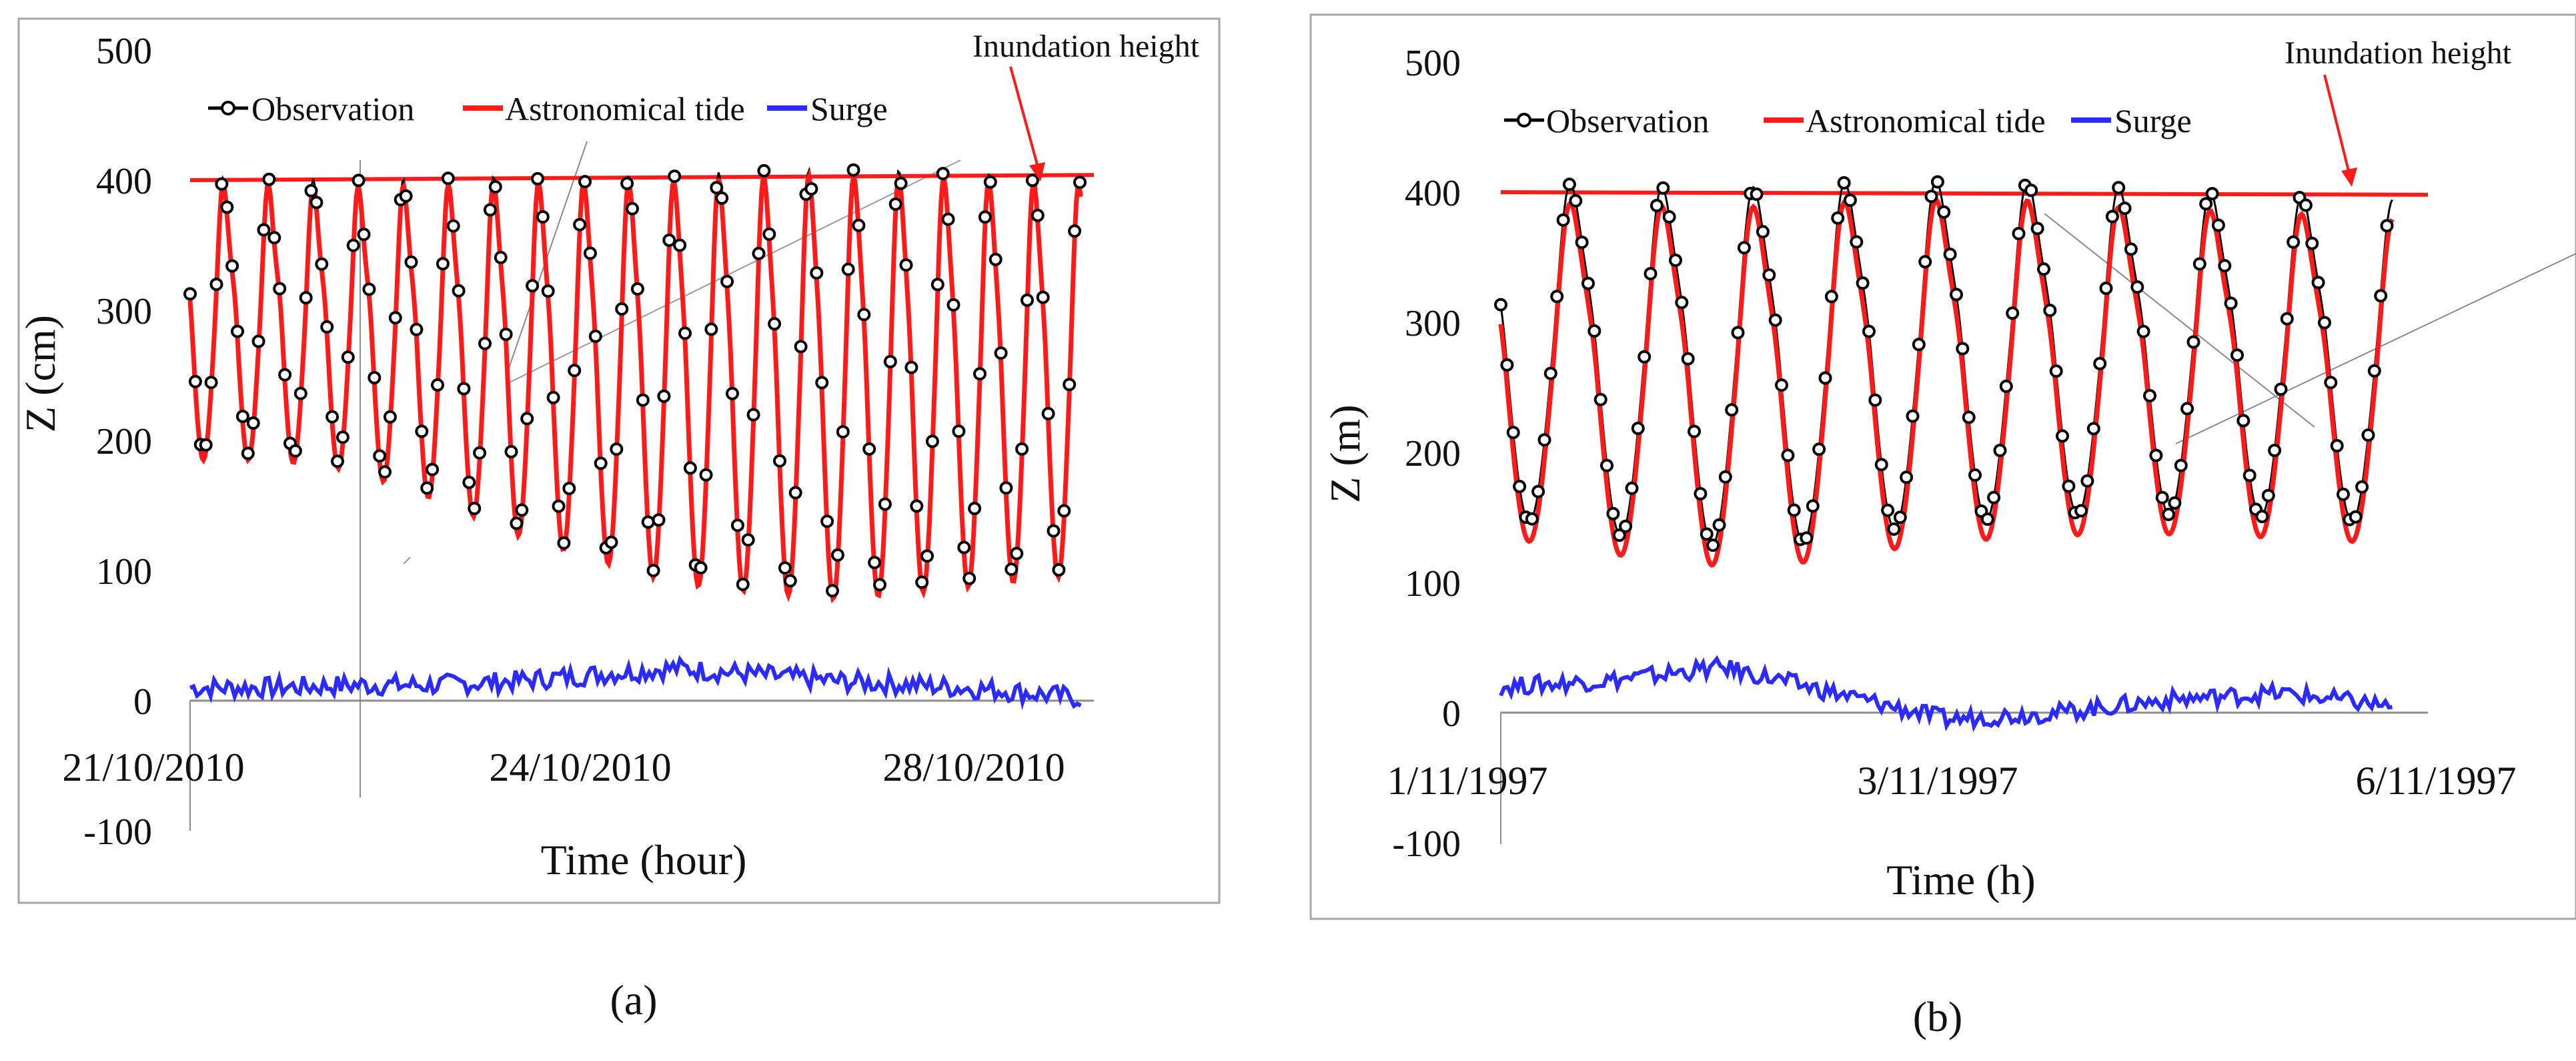 This screenshot has height=1061, width=2576. I want to click on y-axis-ticks-b: 500 400 300 200 100 0 -100, so click(1427, 454).